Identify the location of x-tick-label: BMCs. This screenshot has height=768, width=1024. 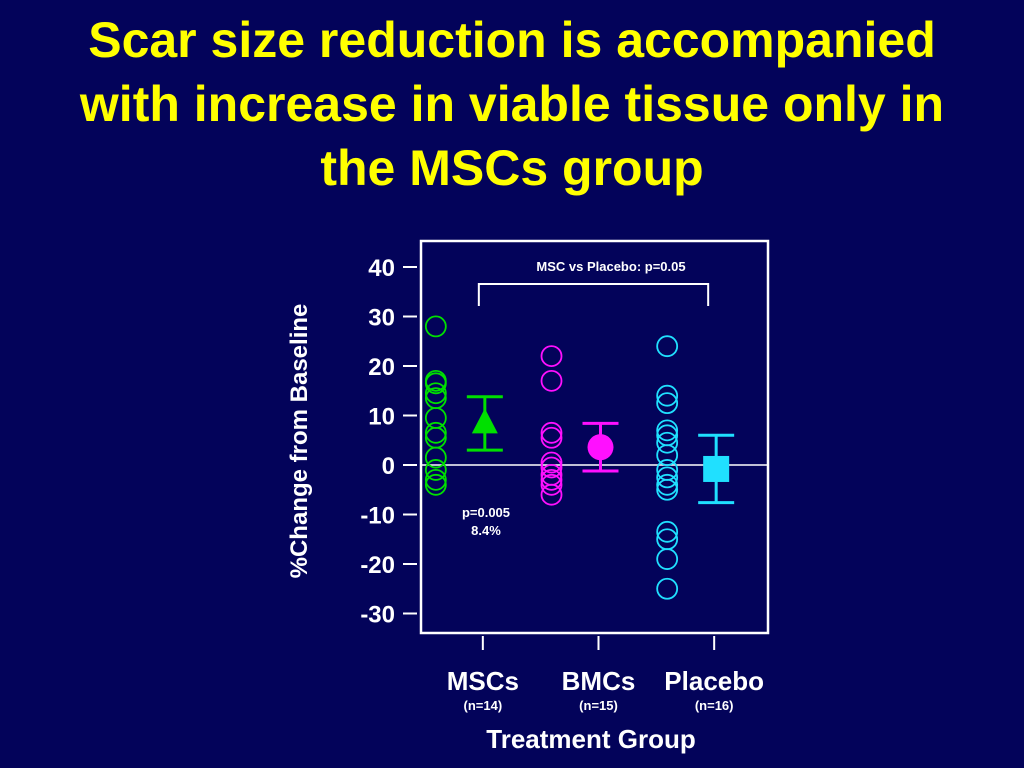
(599, 681).